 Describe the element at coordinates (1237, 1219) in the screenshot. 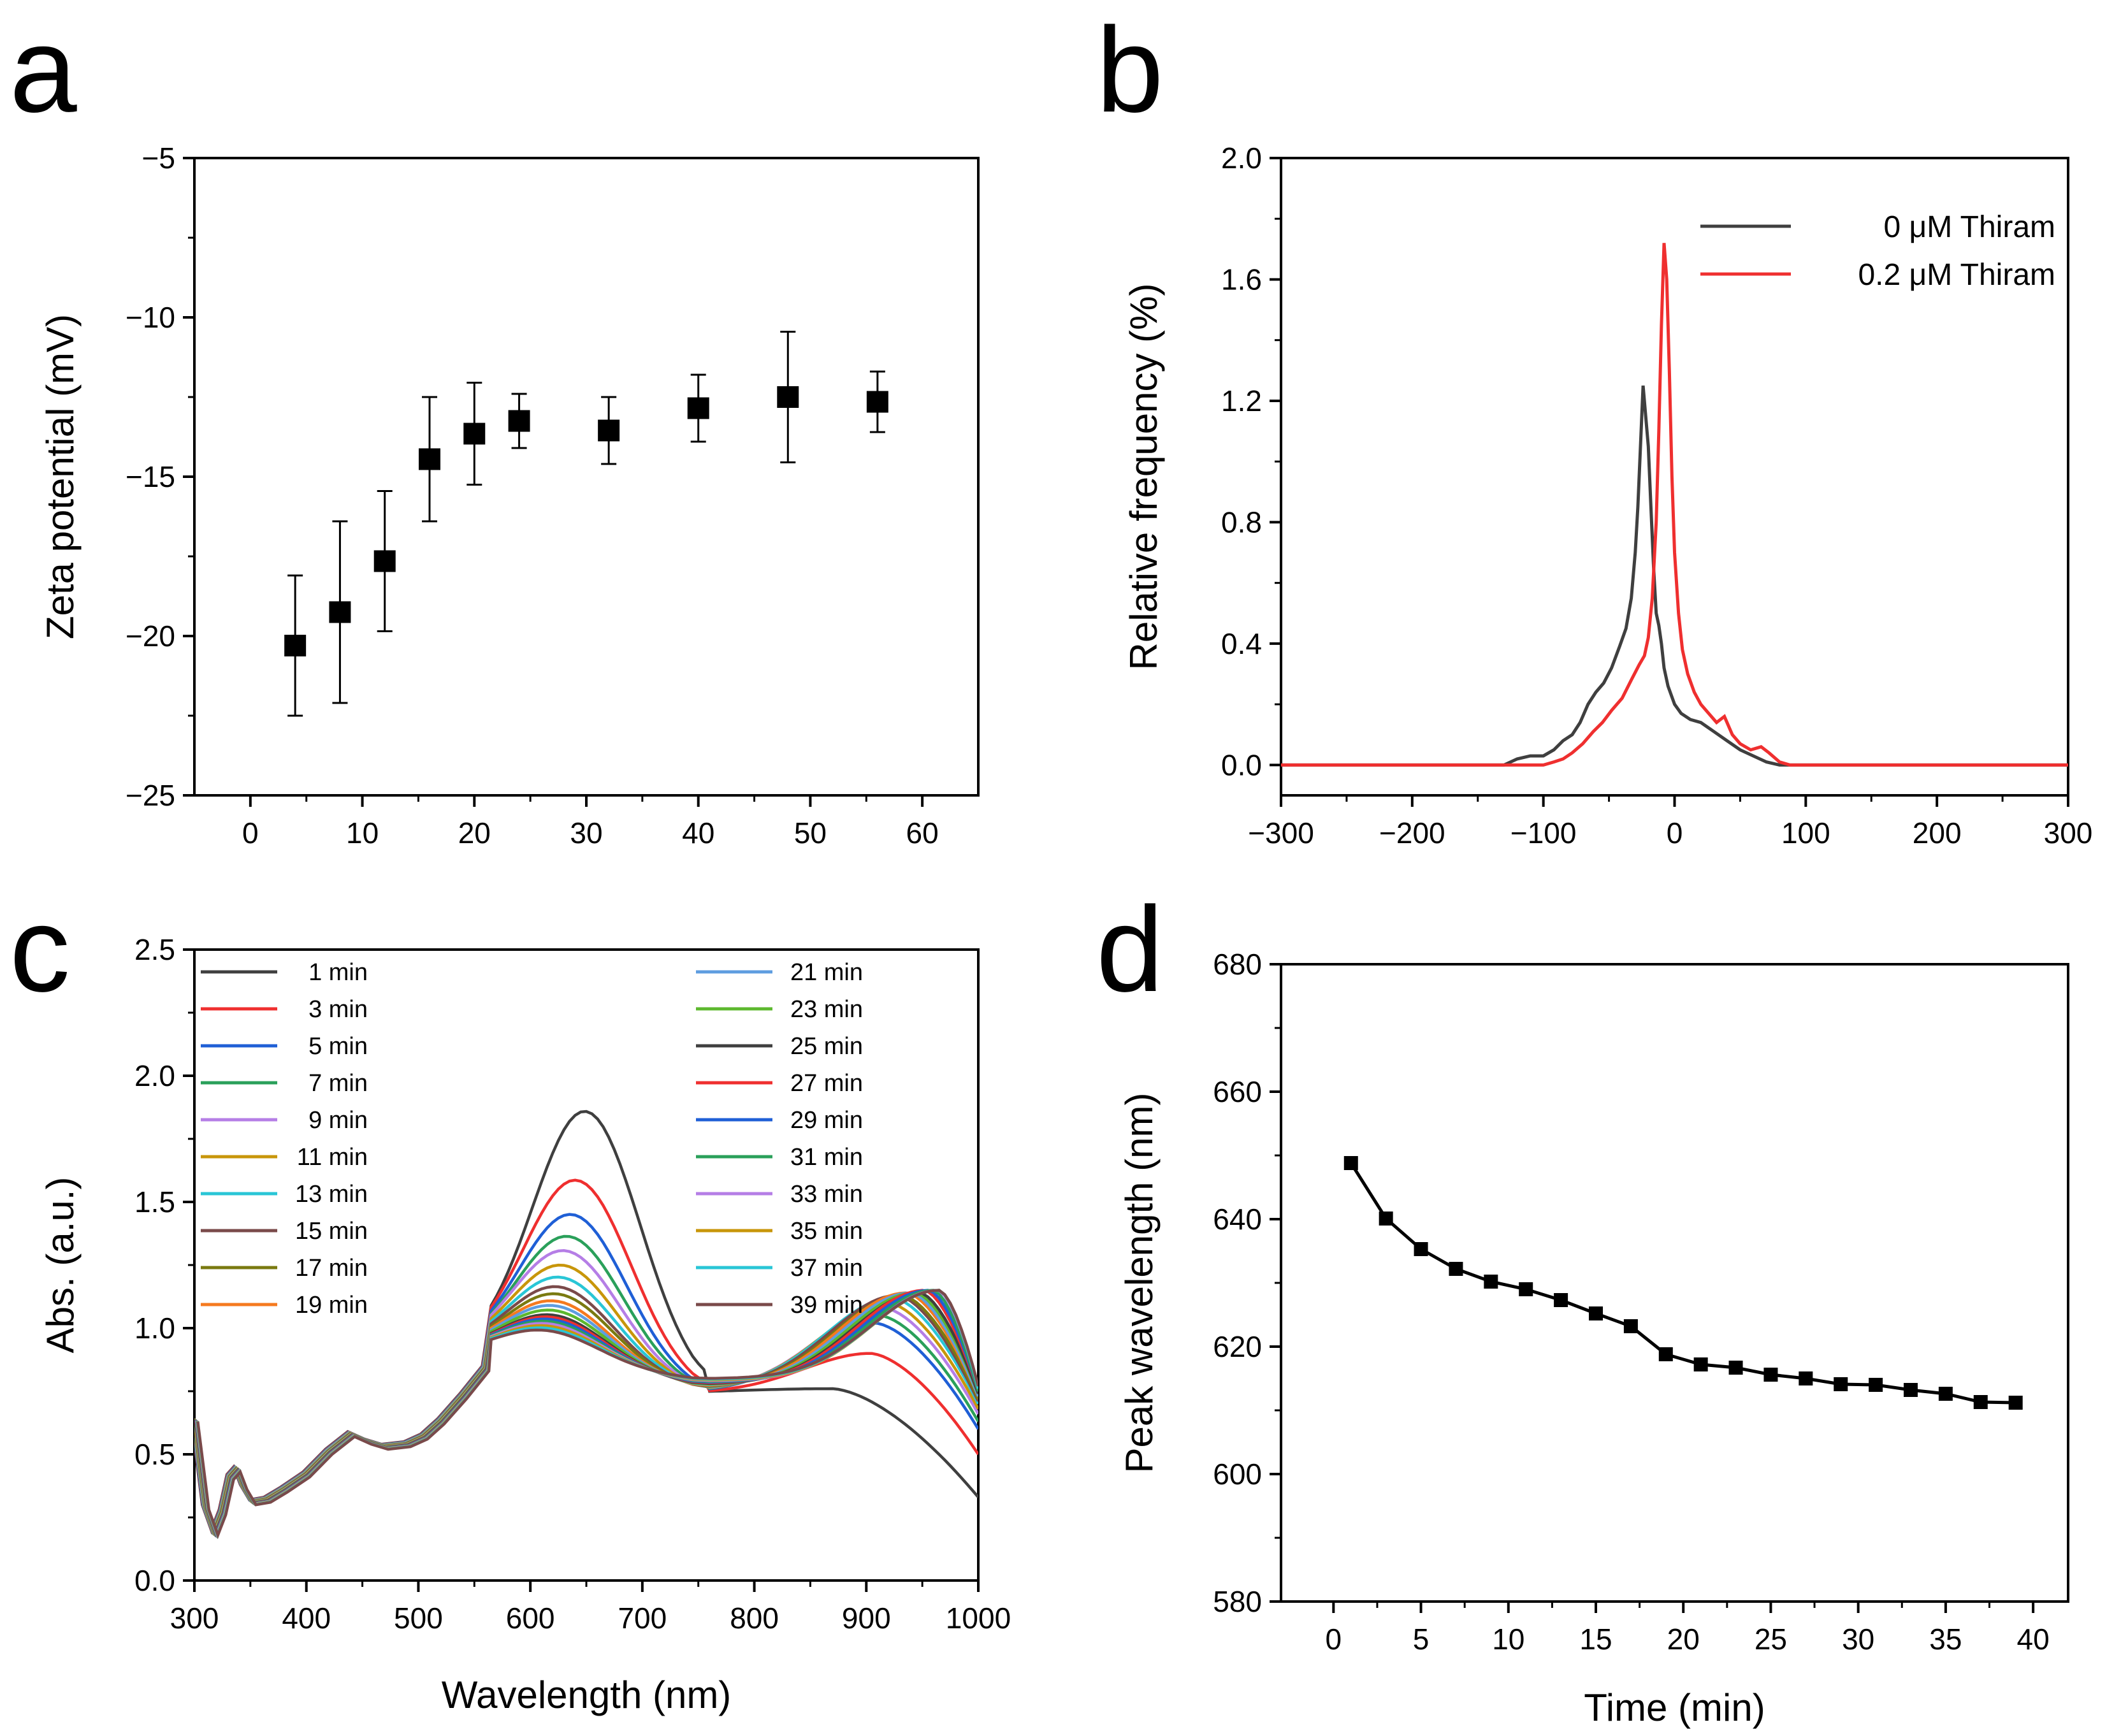

I see `y-tick-label: 640` at that location.